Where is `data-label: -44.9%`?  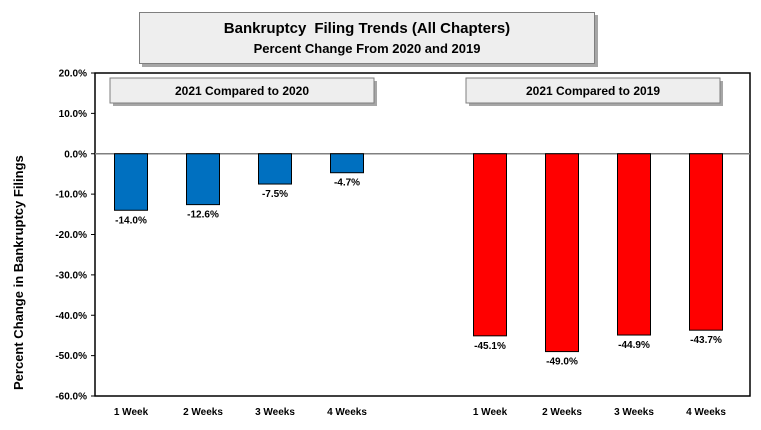
data-label: -44.9% is located at coordinates (634, 345).